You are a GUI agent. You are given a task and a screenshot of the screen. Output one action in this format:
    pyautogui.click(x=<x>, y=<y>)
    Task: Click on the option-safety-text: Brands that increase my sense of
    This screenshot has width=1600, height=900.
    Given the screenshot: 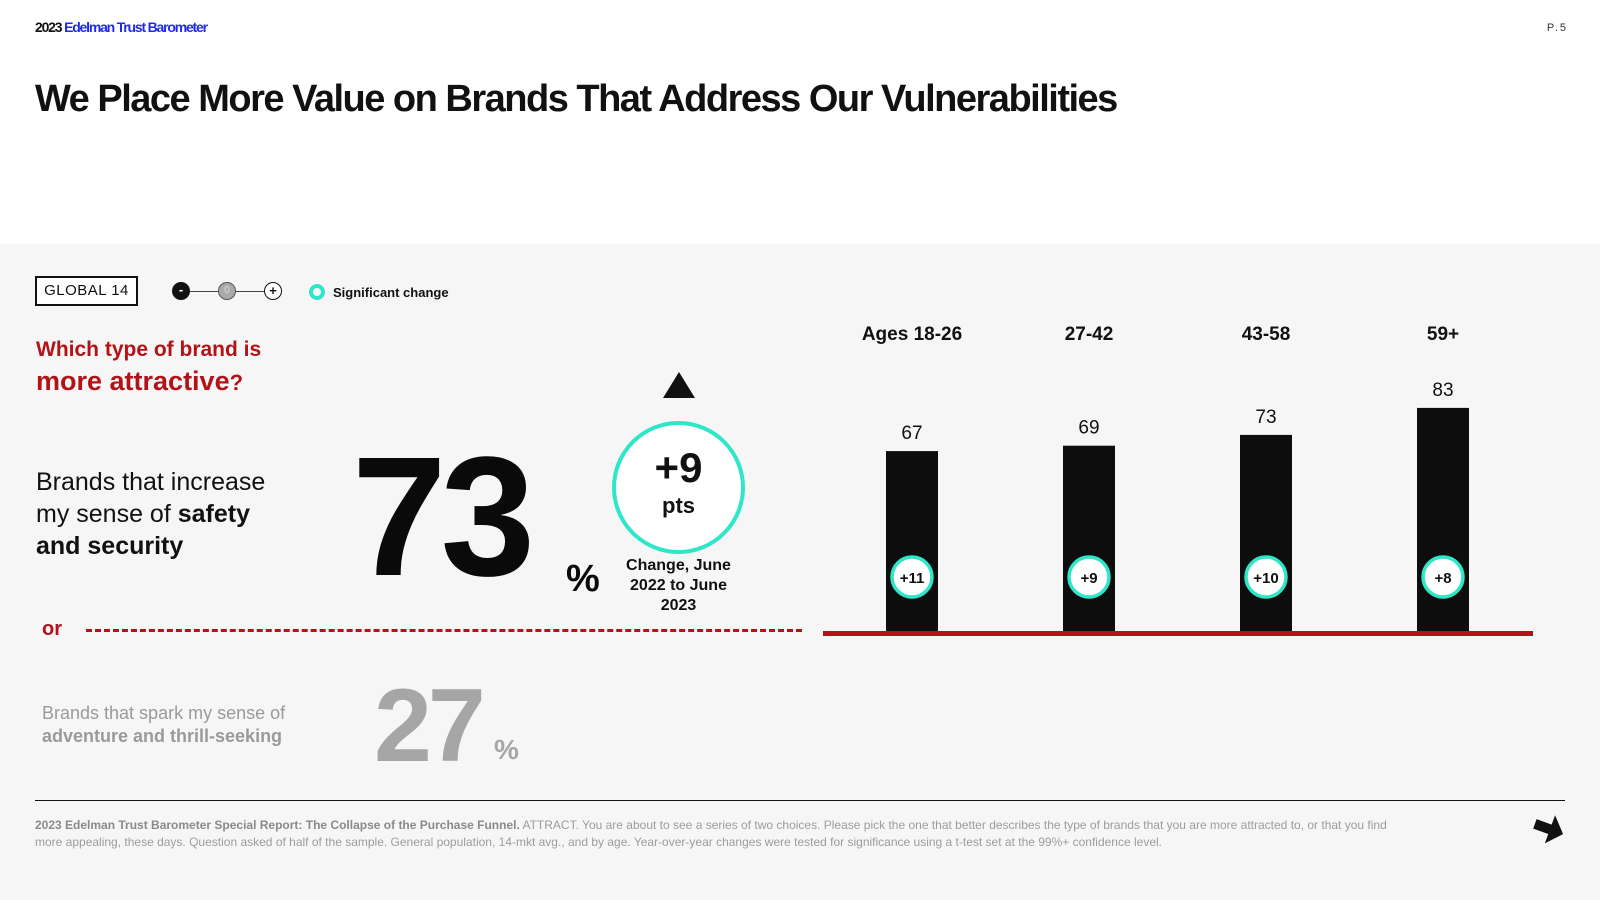 What is the action you would take?
    pyautogui.click(x=151, y=498)
    